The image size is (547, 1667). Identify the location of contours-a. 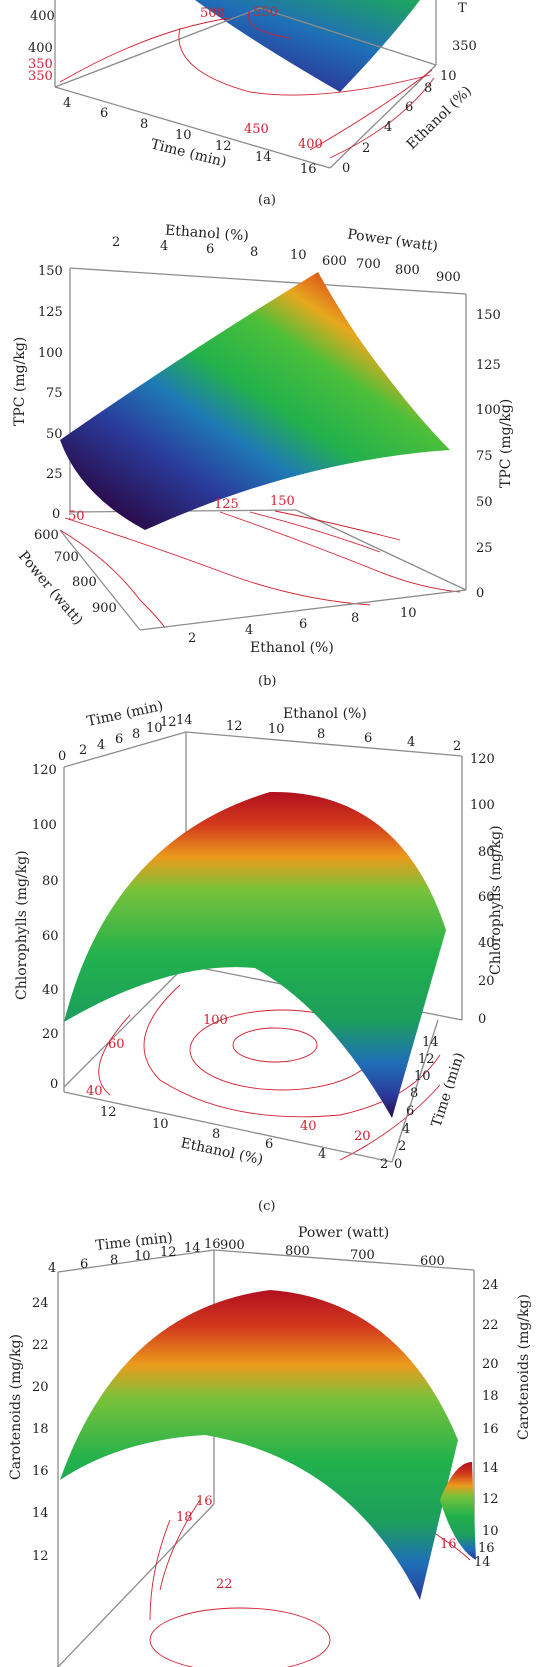
(247, 84).